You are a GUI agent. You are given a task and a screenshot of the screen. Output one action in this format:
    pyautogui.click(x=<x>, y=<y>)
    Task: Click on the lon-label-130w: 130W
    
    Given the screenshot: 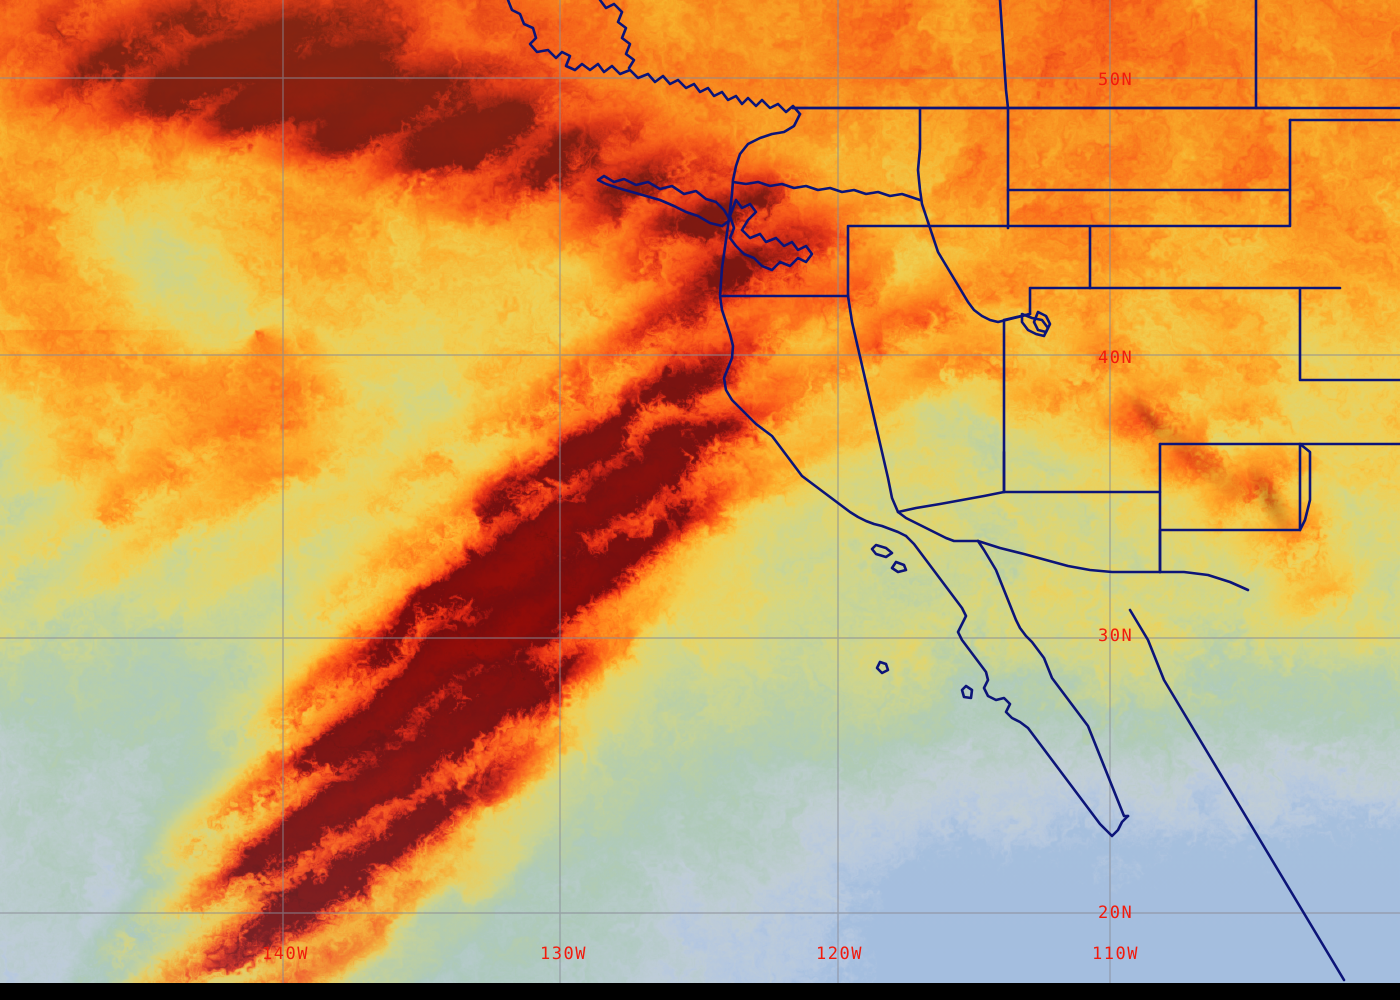 What is the action you would take?
    pyautogui.click(x=563, y=954)
    